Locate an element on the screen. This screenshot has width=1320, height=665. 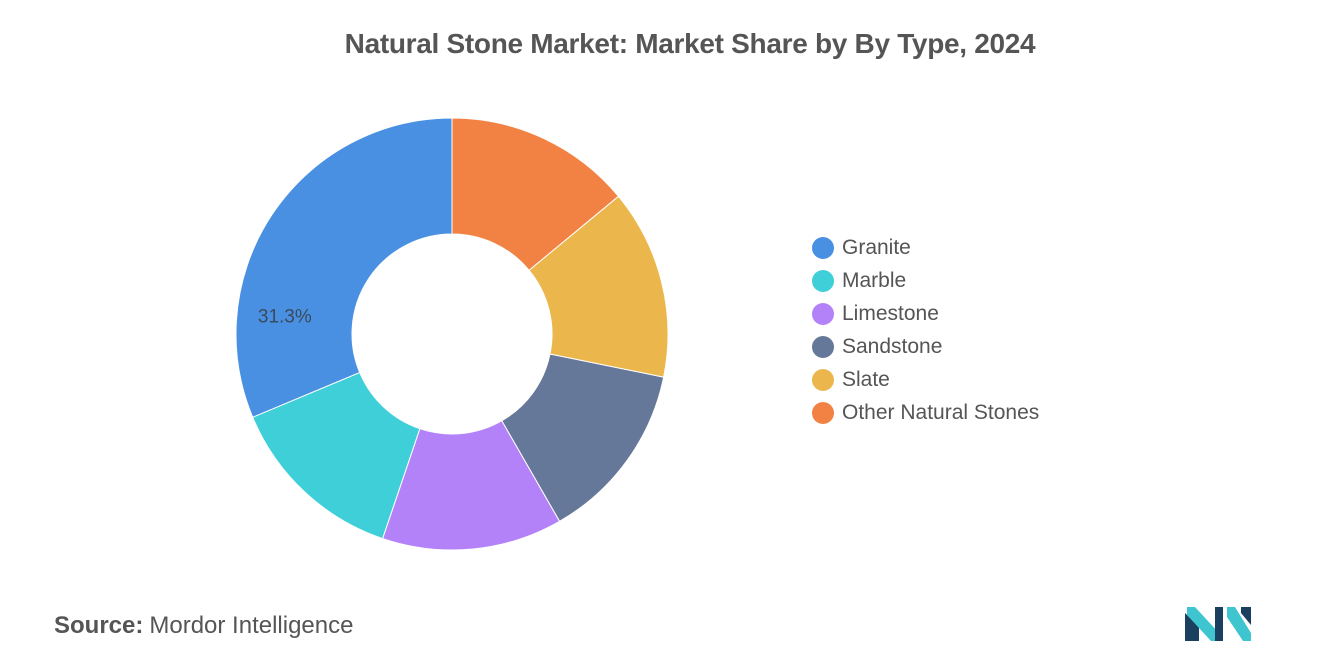
donut-slice-other-natural-stones is located at coordinates (535, 194).